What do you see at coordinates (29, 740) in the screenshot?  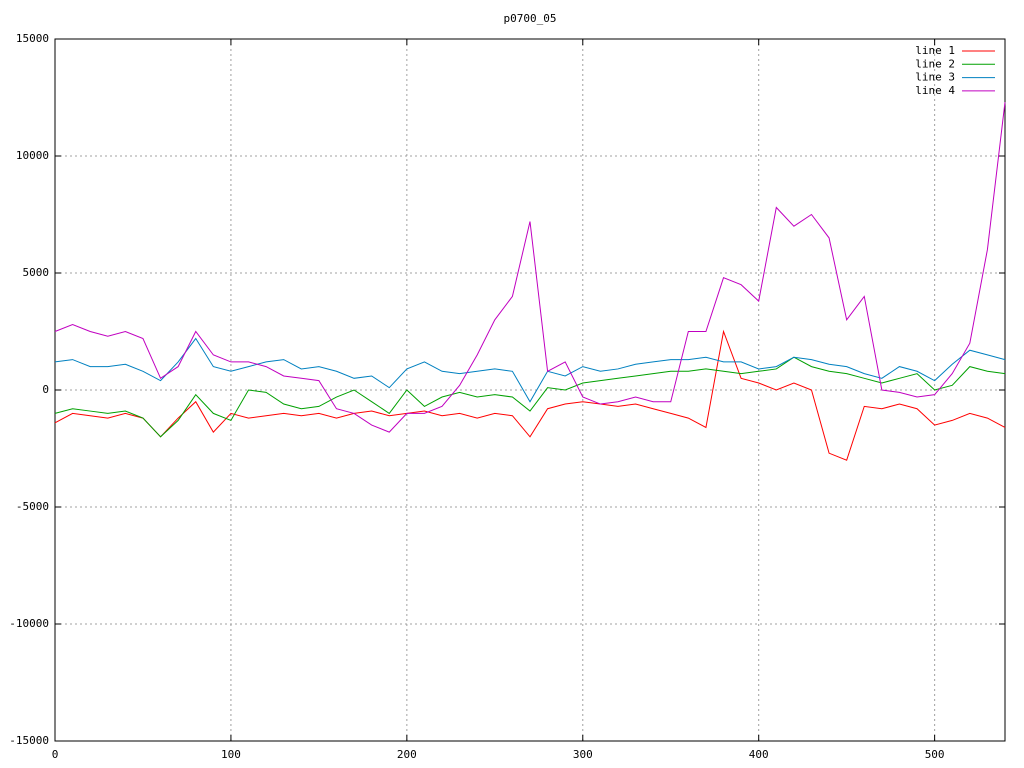 I see `y-tick-label: -15000` at bounding box center [29, 740].